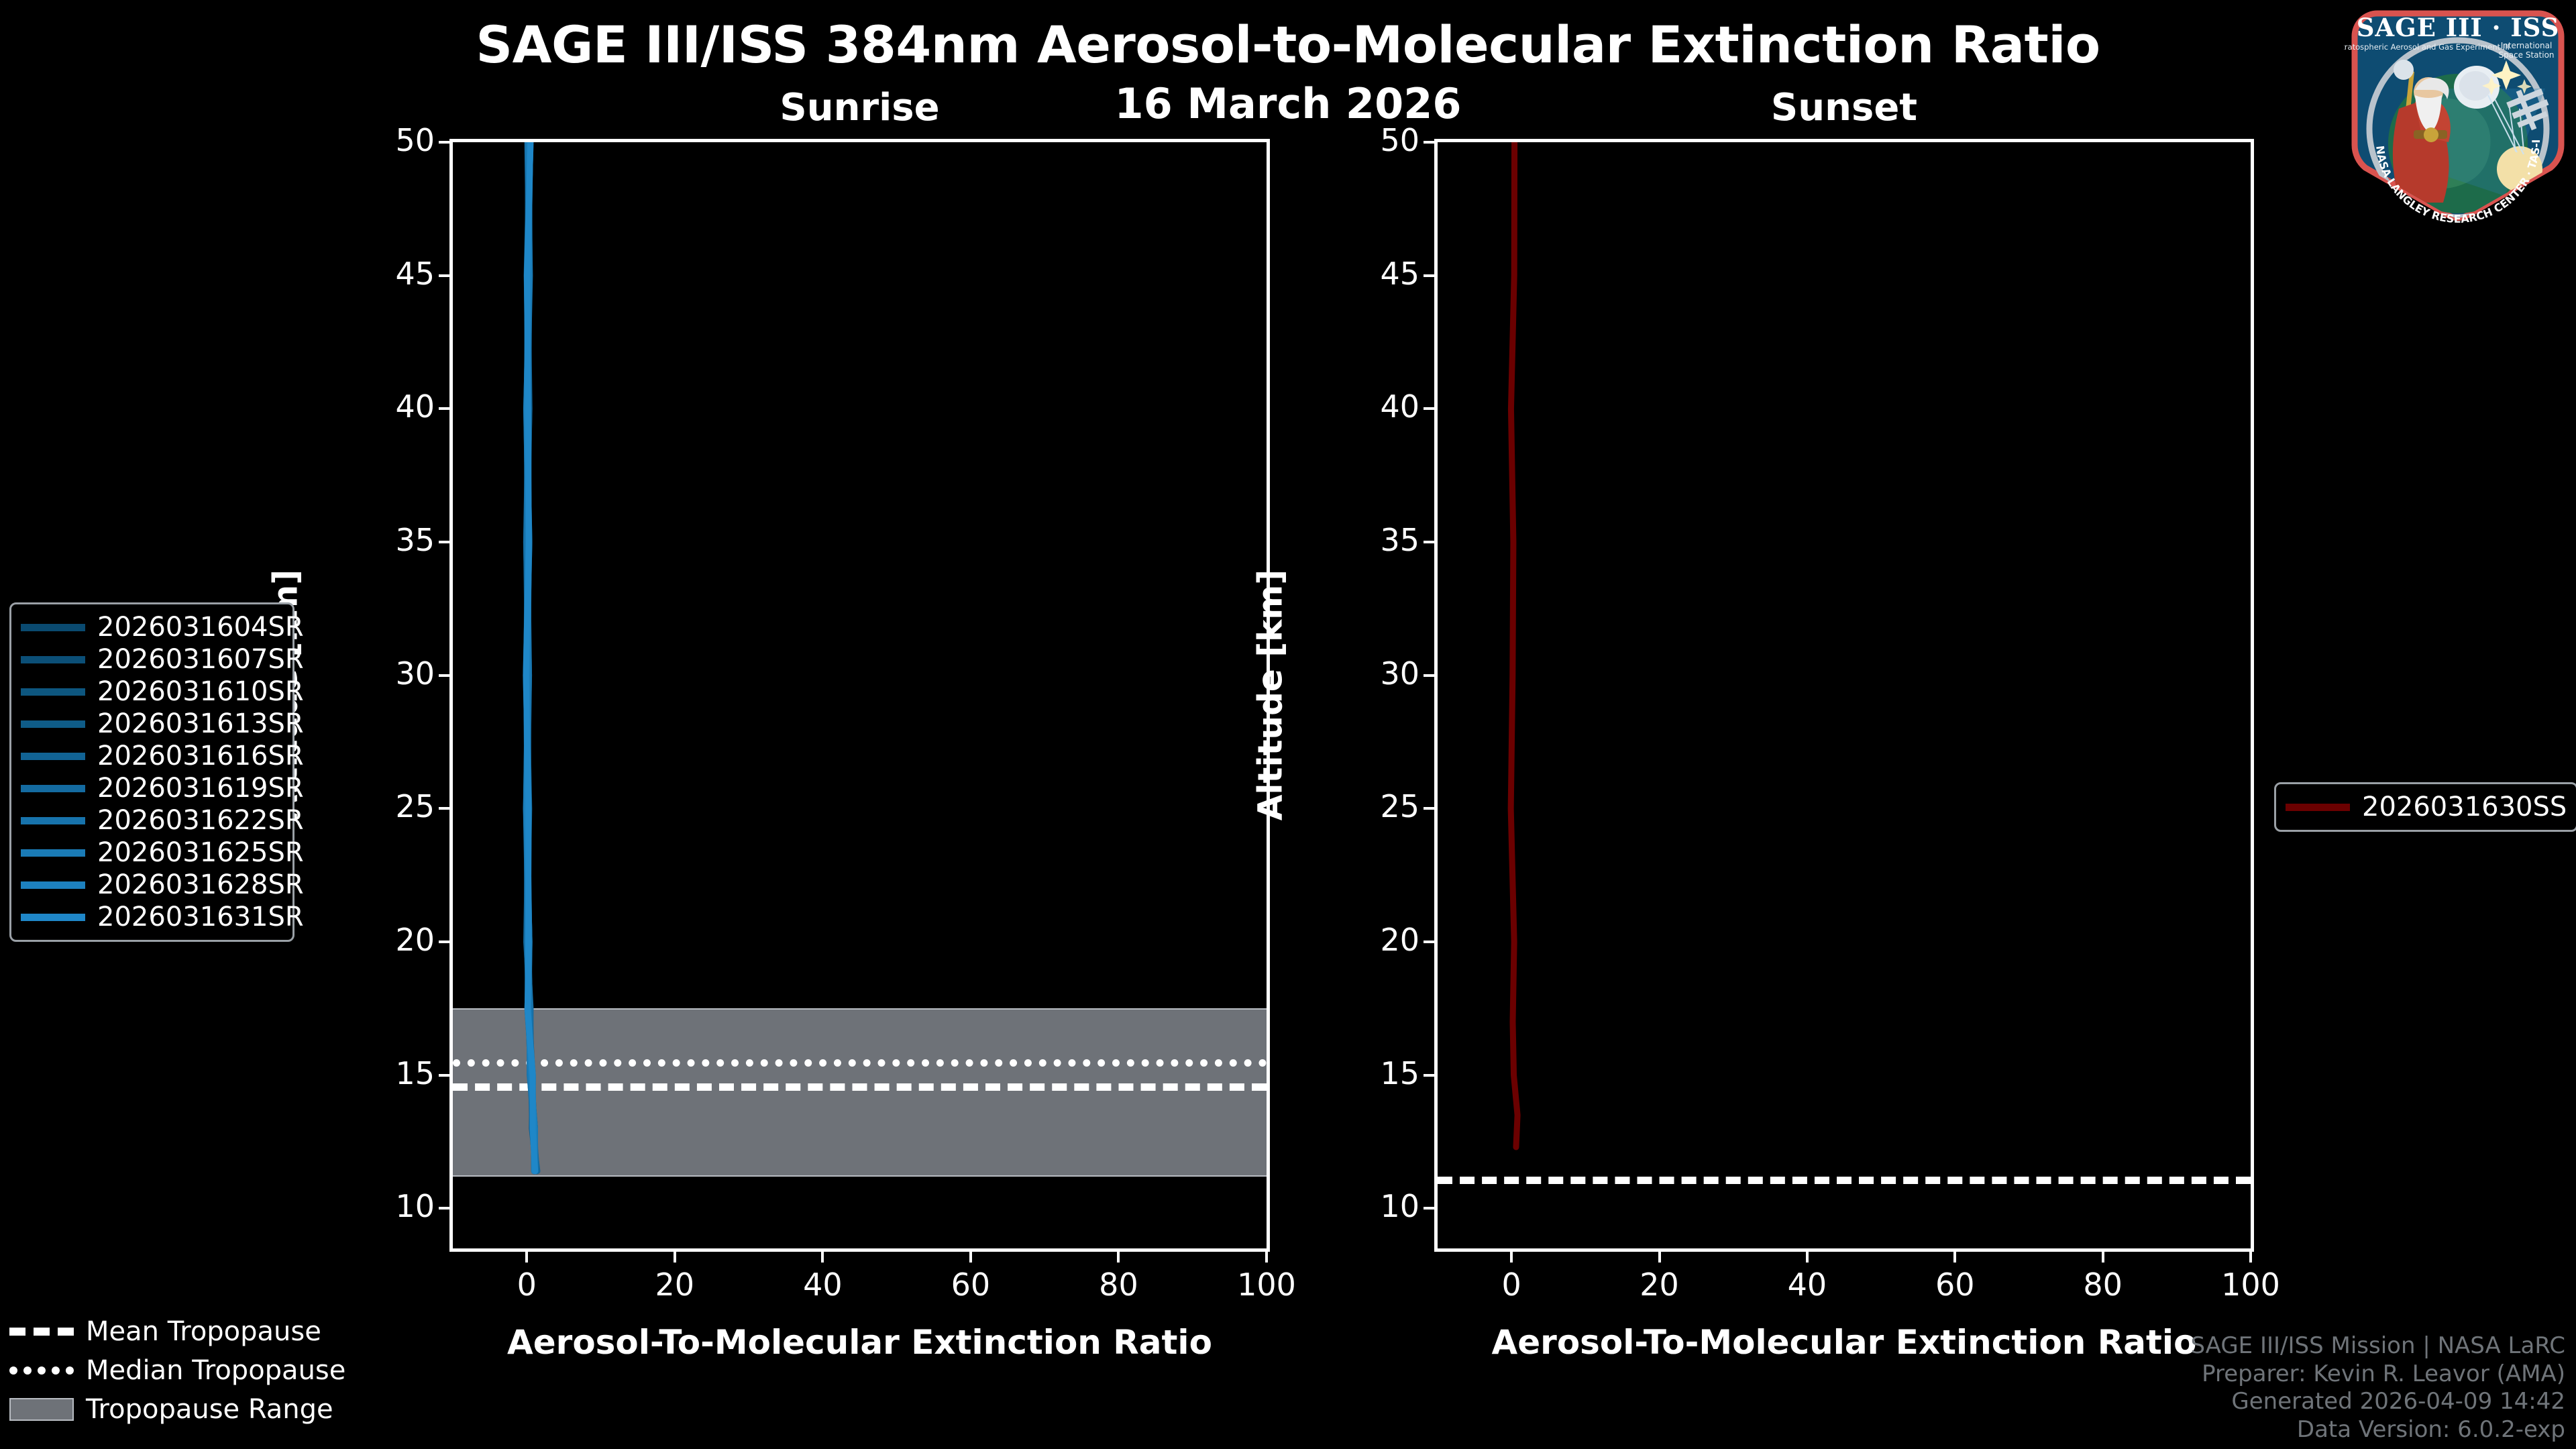  I want to click on legend-label: 2026031628SR, so click(200, 884).